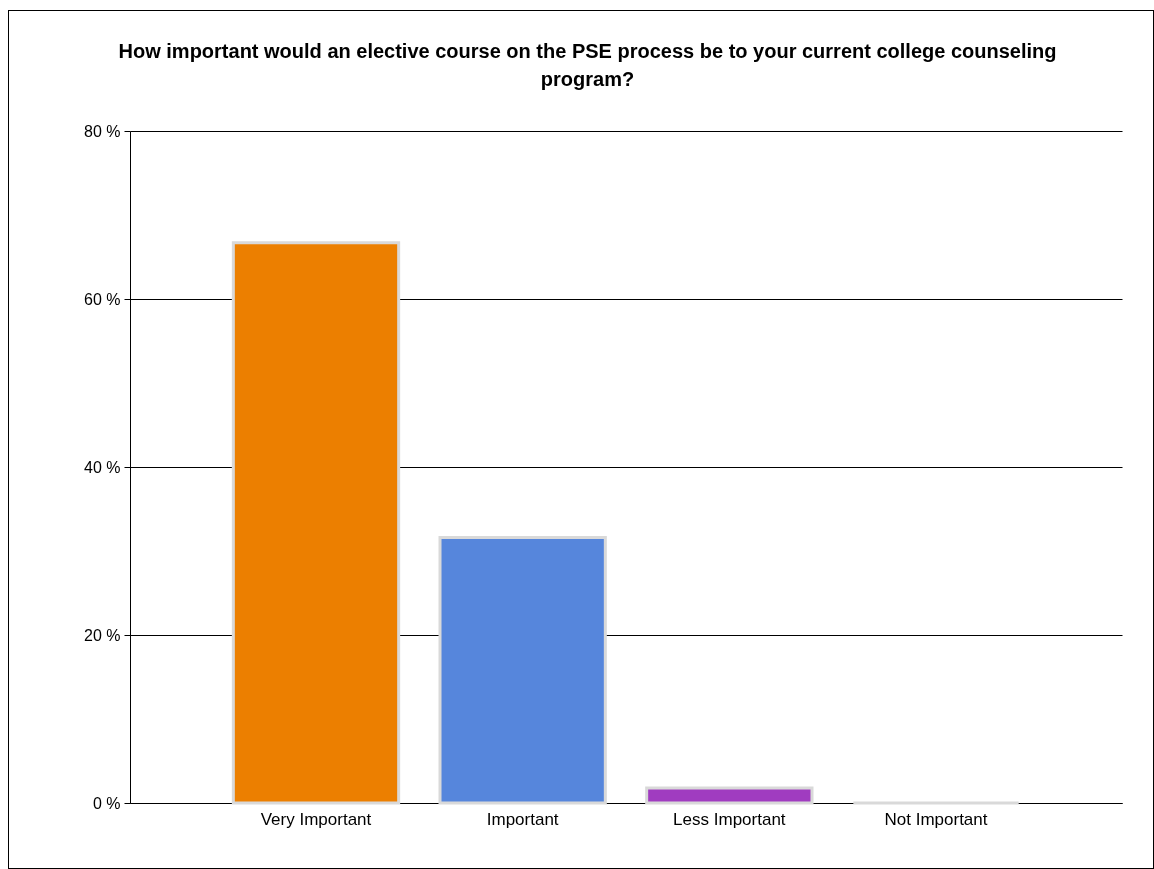 Image resolution: width=1154 pixels, height=869 pixels. Describe the element at coordinates (106, 803) in the screenshot. I see `y-tick-label: 0 %` at that location.